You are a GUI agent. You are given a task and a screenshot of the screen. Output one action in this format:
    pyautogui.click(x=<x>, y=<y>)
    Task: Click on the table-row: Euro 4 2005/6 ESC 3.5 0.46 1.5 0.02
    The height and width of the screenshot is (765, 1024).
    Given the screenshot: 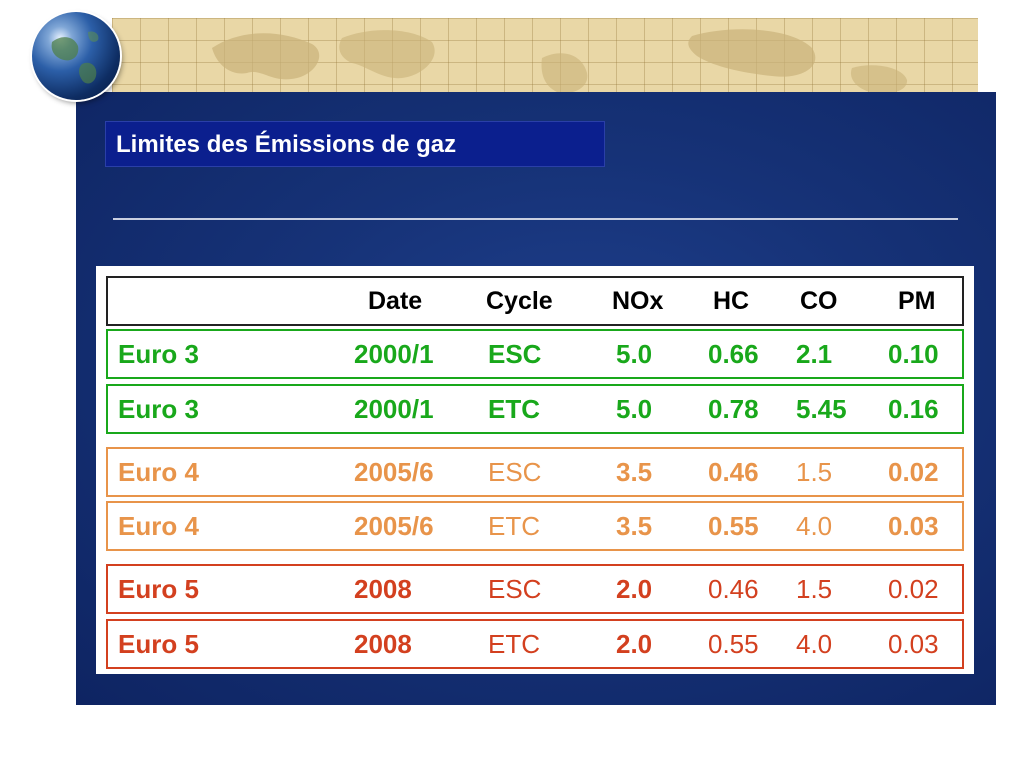 What is the action you would take?
    pyautogui.click(x=535, y=472)
    